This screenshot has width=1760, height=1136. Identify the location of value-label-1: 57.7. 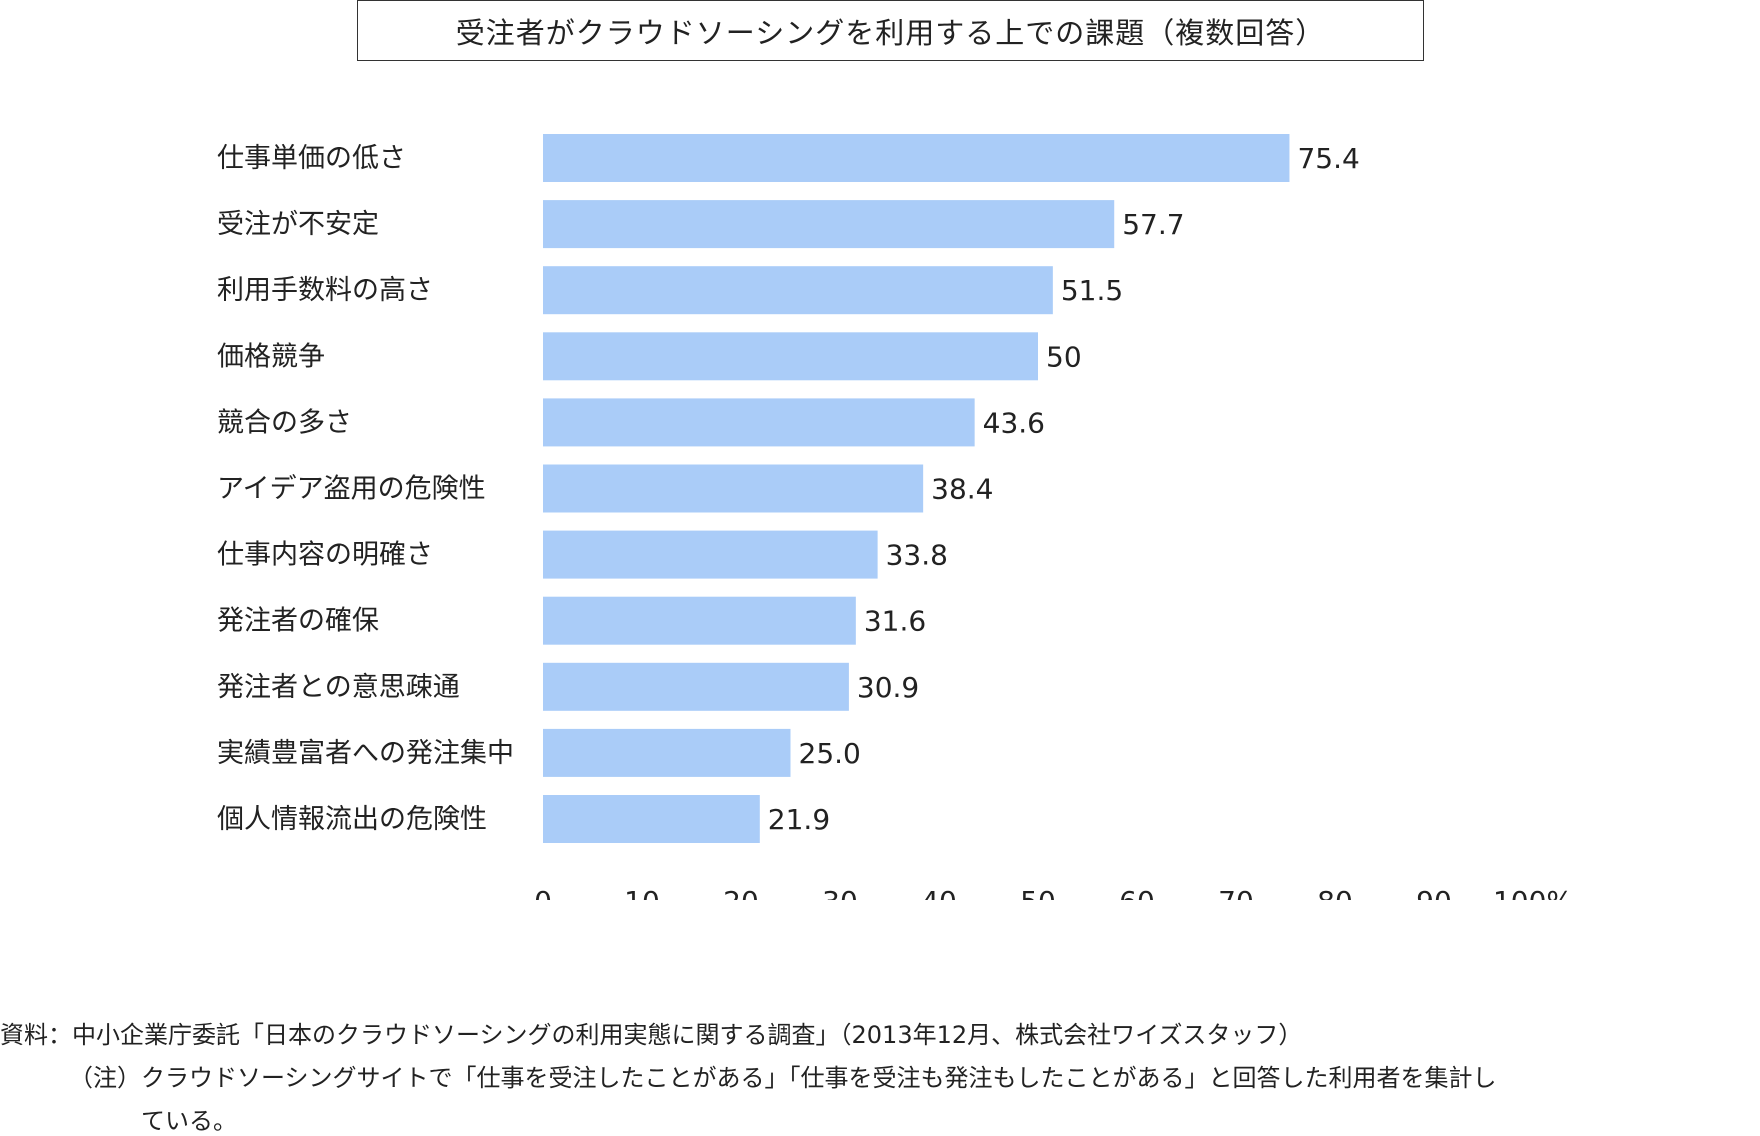
(1153, 224).